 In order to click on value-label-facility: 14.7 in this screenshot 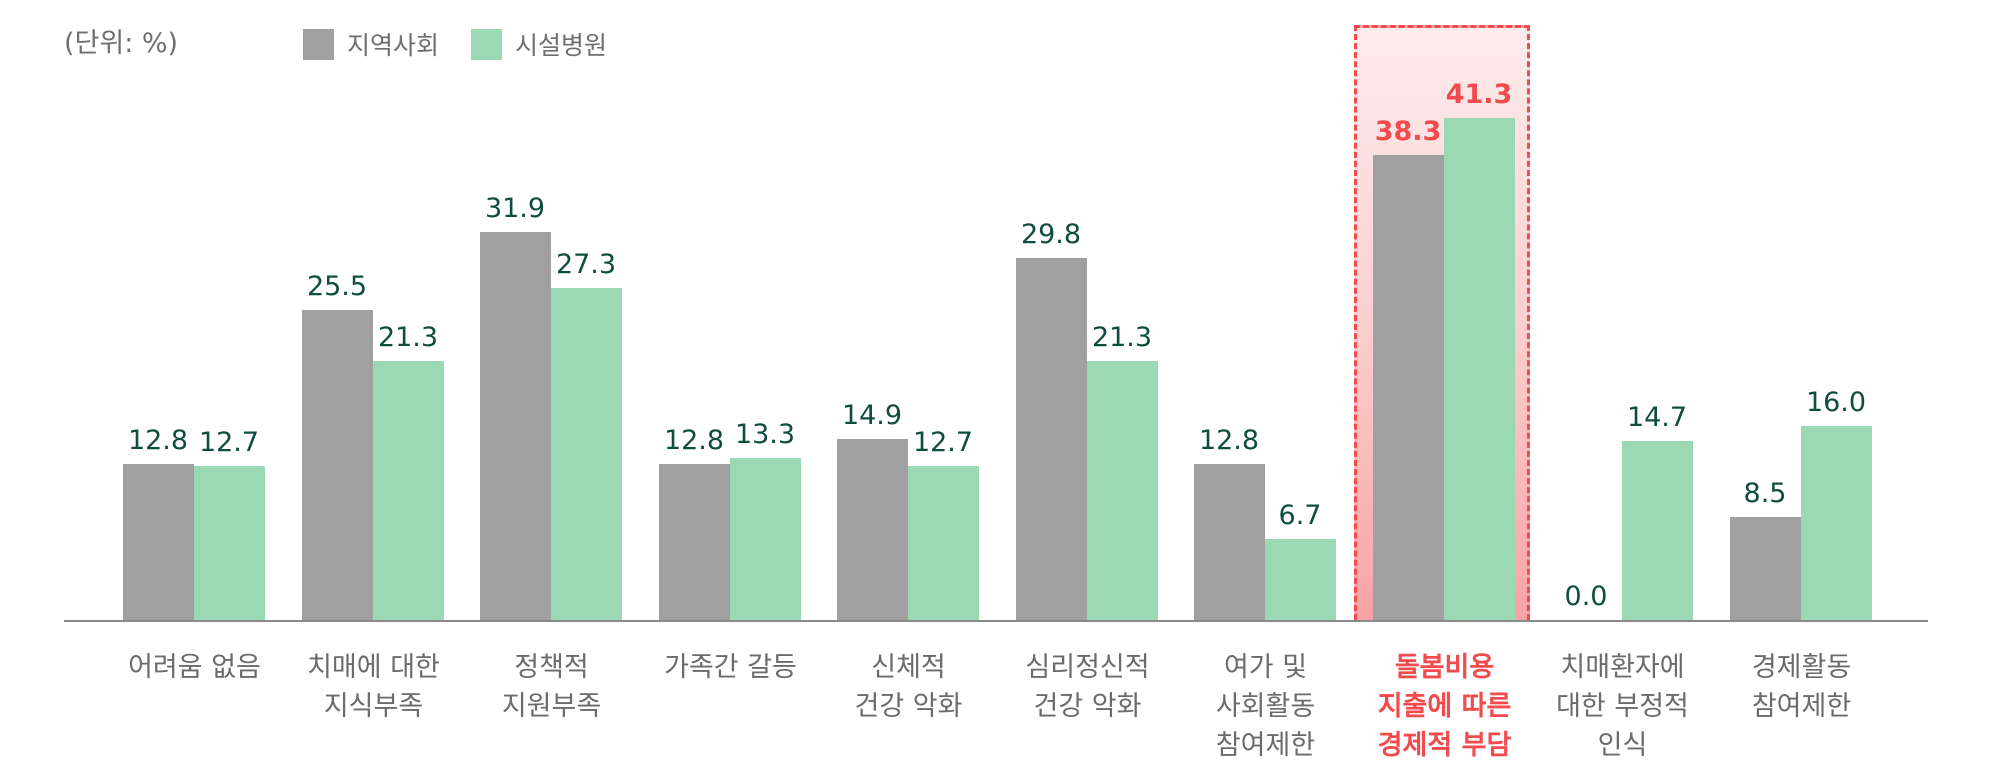, I will do `click(1657, 417)`.